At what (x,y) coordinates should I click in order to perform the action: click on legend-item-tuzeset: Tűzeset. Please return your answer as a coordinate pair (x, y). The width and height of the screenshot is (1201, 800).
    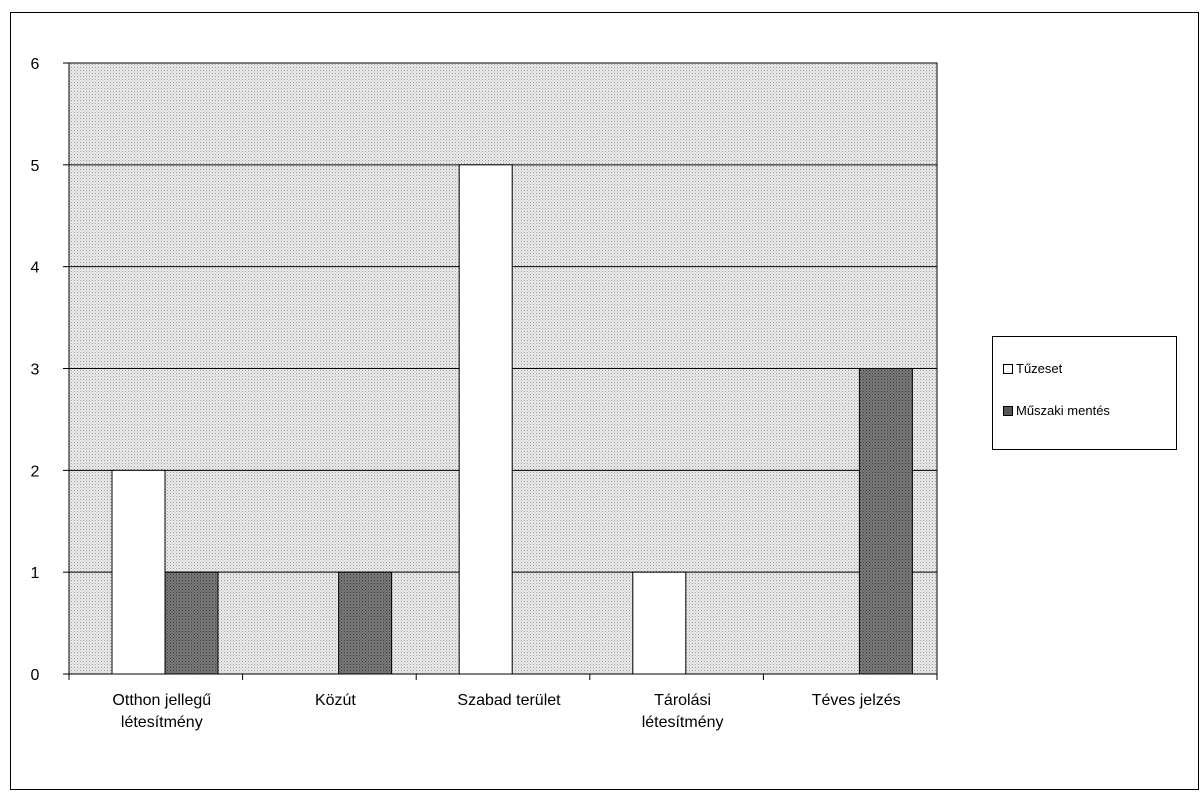
    Looking at the image, I should click on (1032, 368).